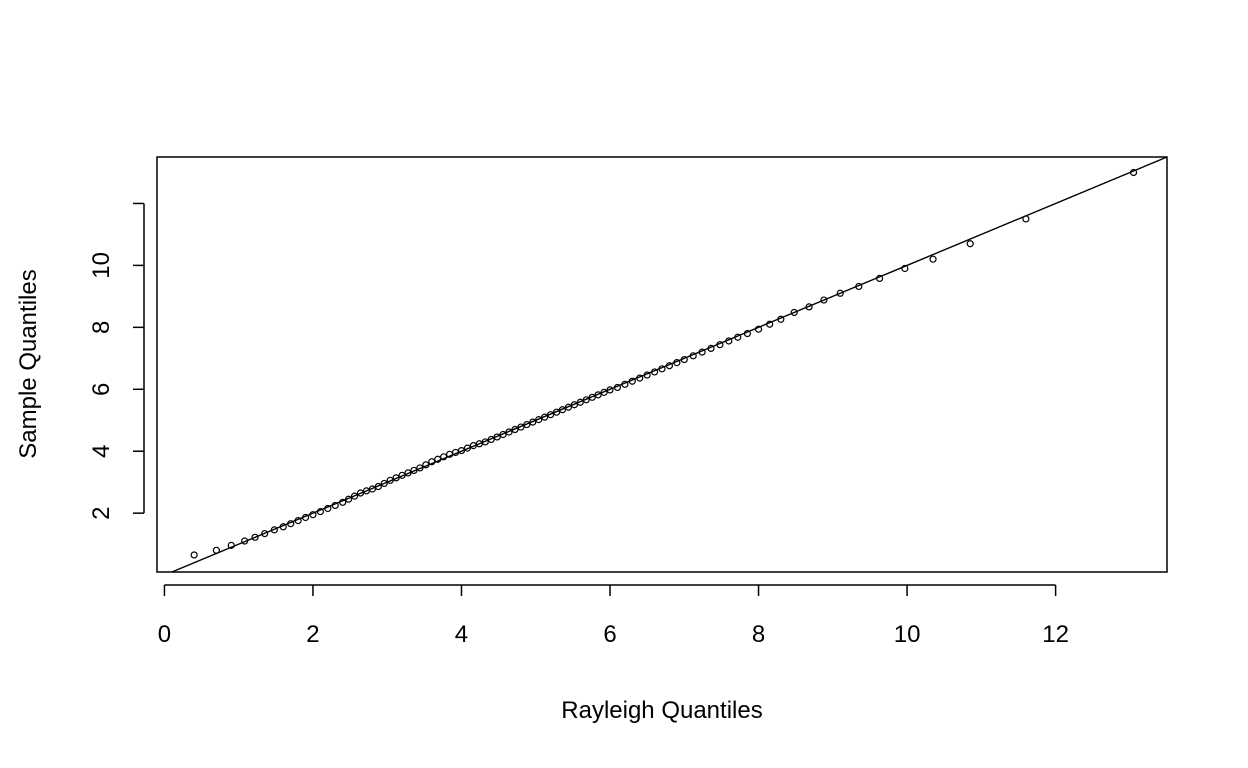  Describe the element at coordinates (101, 451) in the screenshot. I see `y-tick-label: 4` at that location.